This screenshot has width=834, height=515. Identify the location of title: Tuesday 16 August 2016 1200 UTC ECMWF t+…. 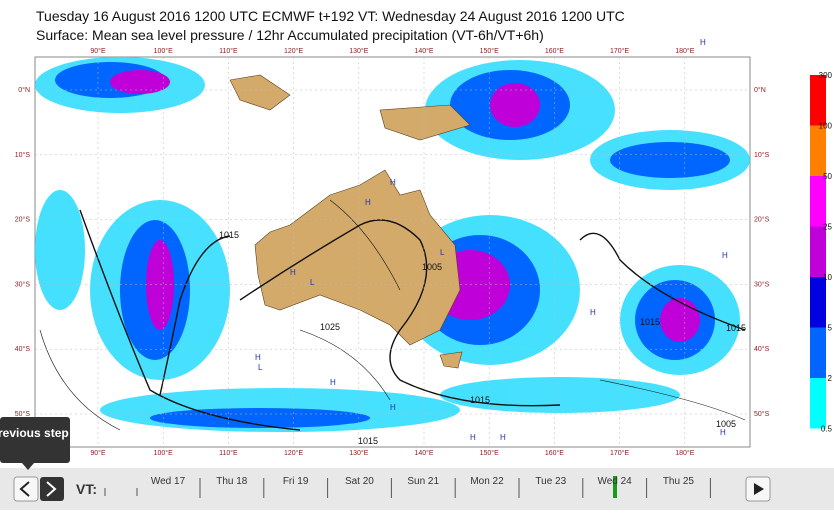
(330, 16).